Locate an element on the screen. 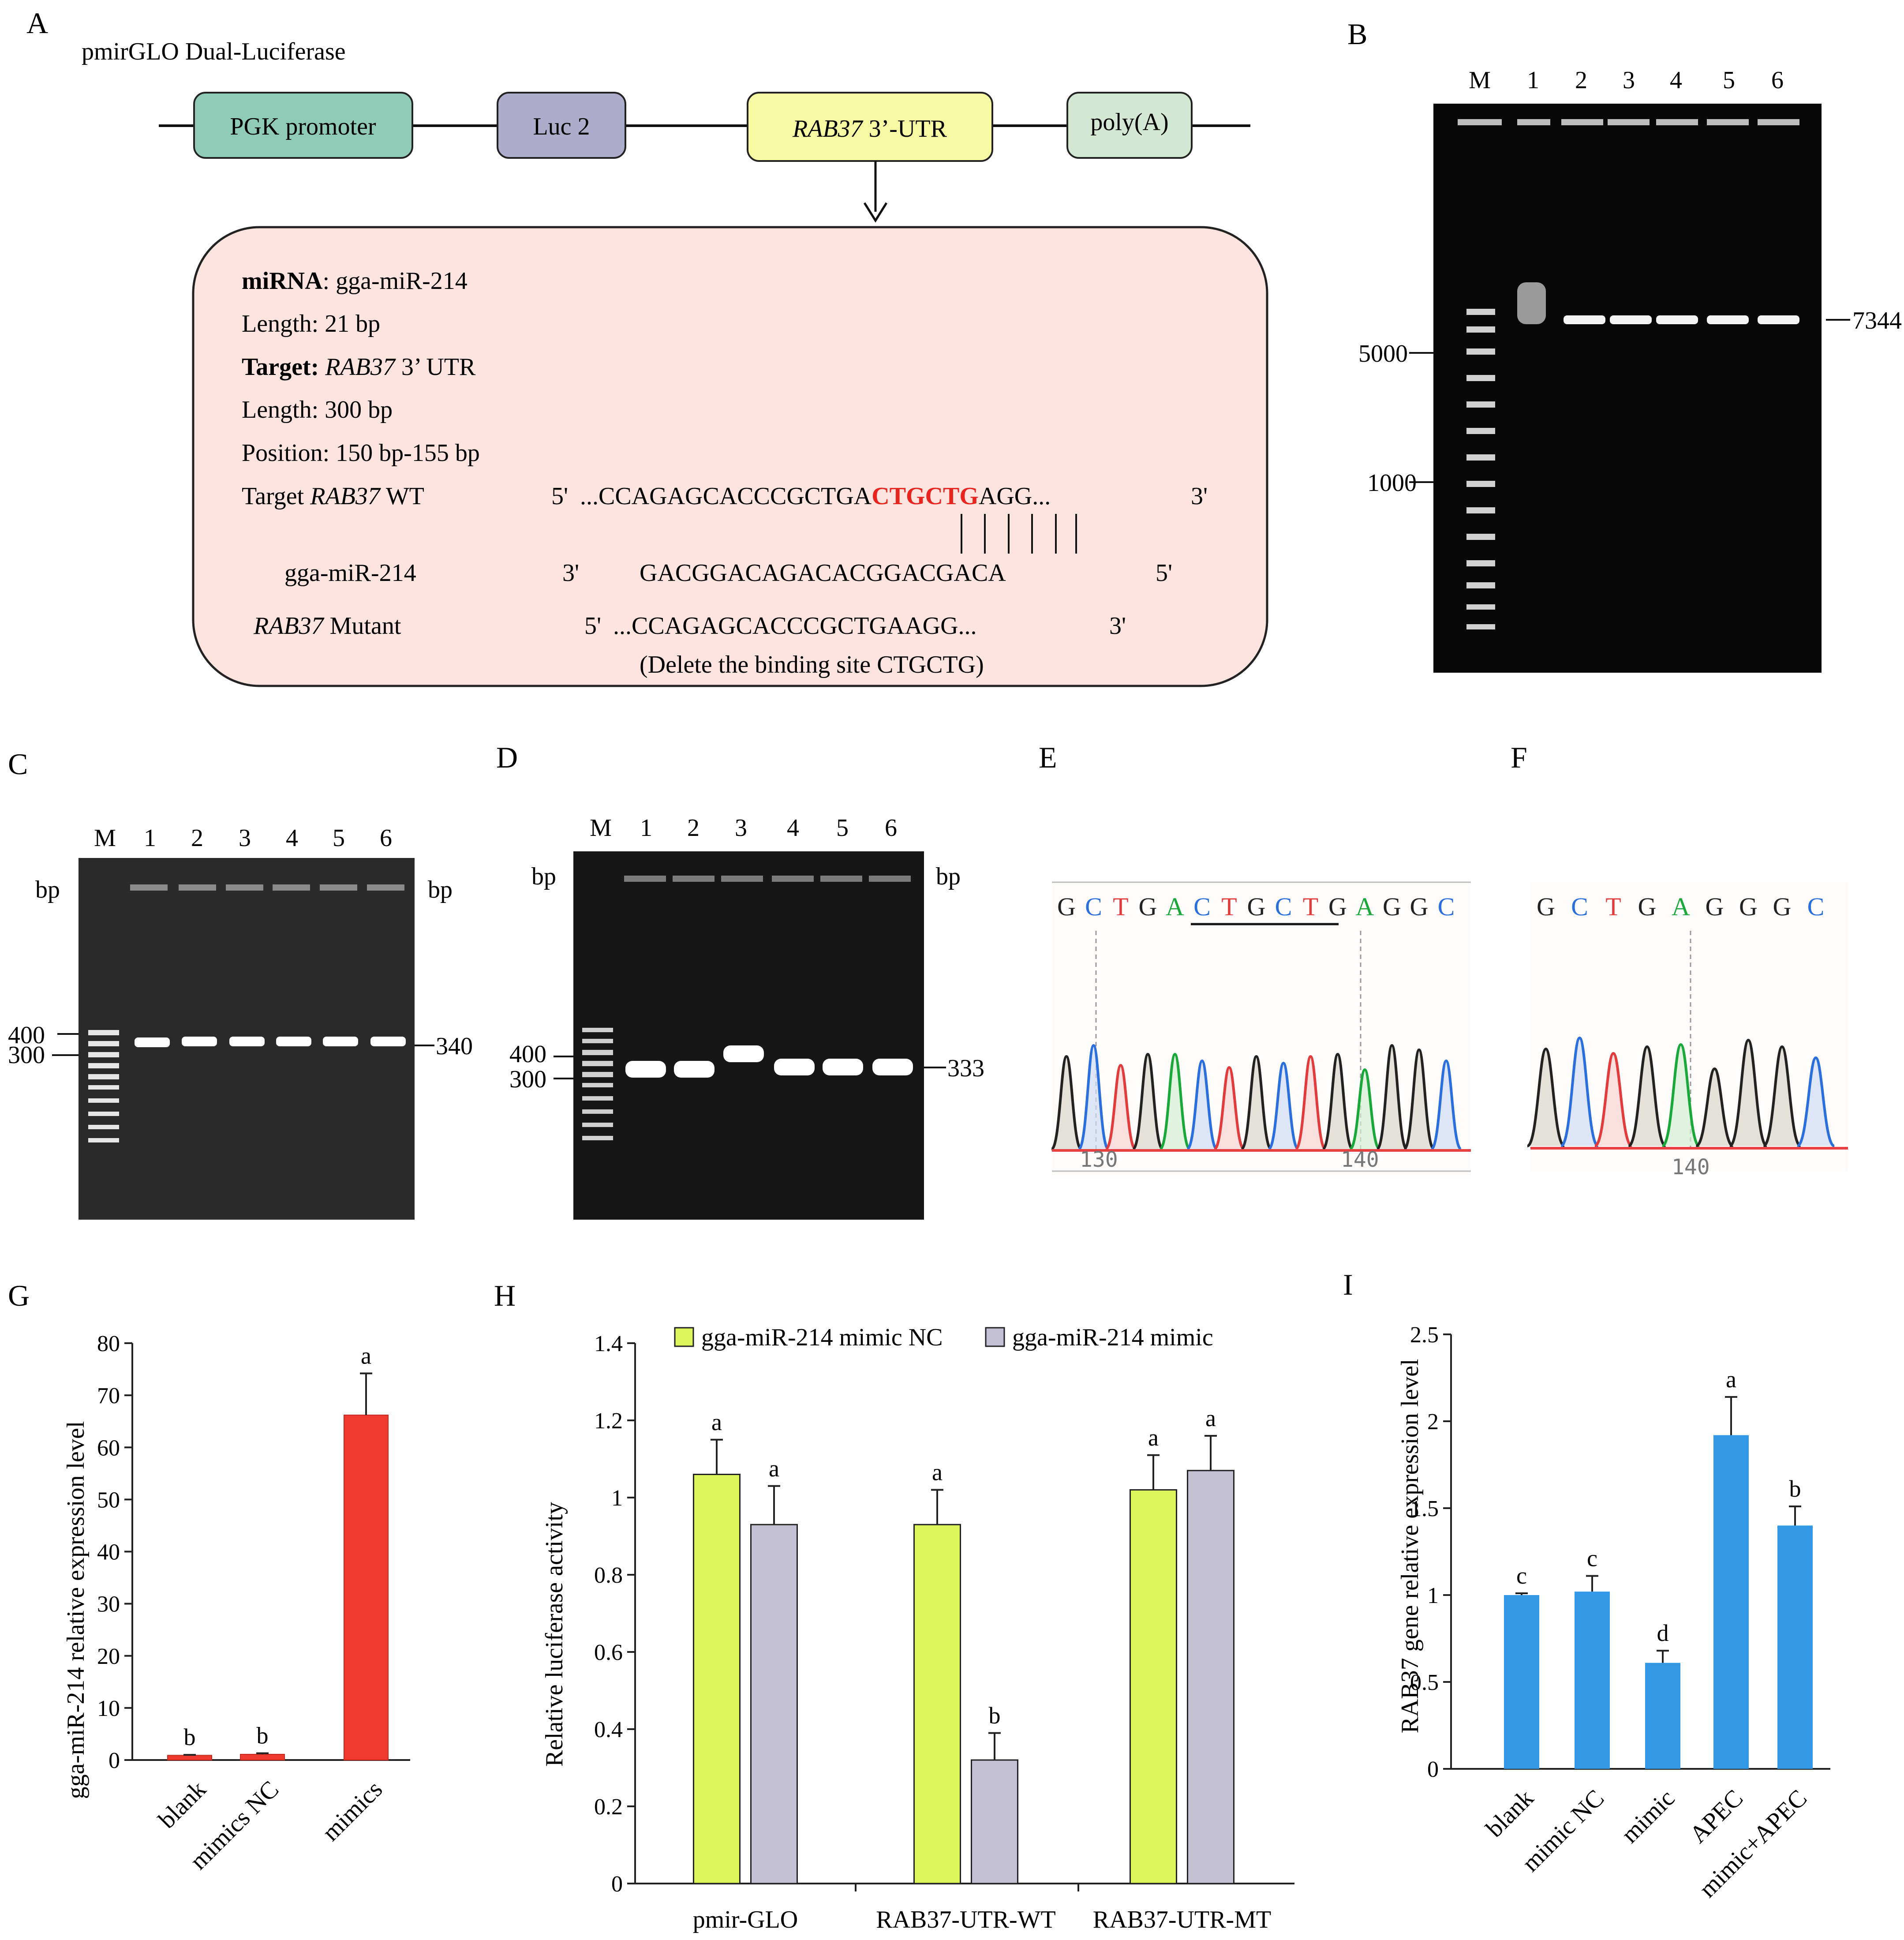 The height and width of the screenshot is (1940, 1904). gel-c-band-label: 340 is located at coordinates (455, 1046).